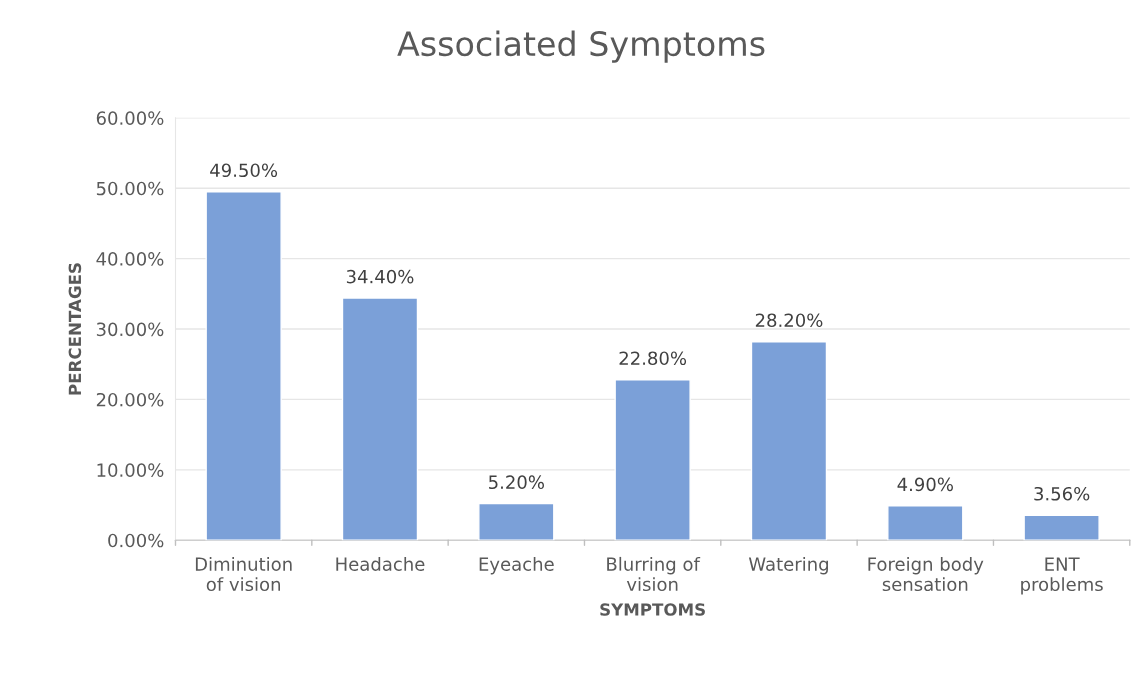  What do you see at coordinates (1062, 576) in the screenshot?
I see `x-tick-label: ENT problems` at bounding box center [1062, 576].